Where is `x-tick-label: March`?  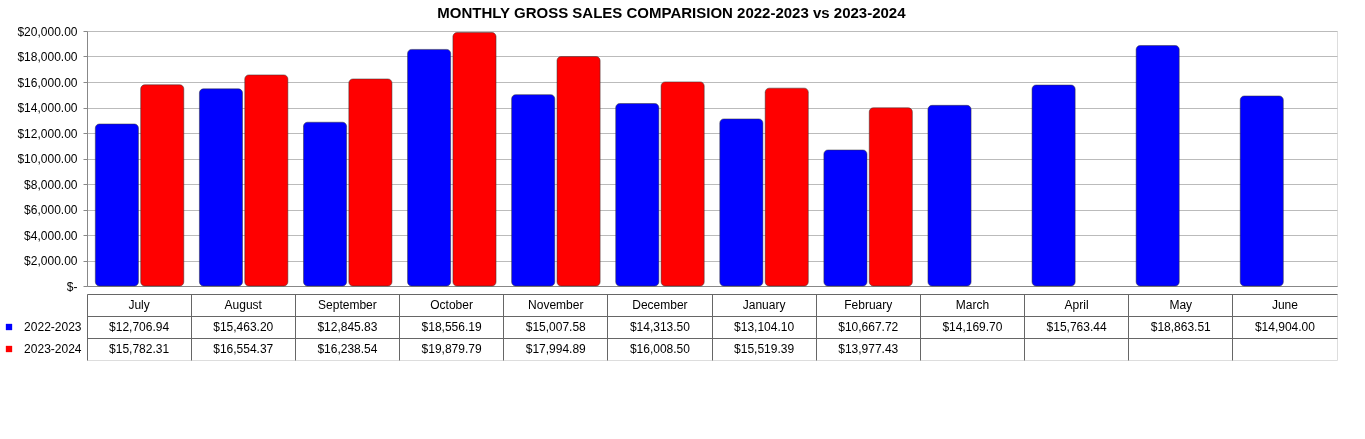 x-tick-label: March is located at coordinates (972, 305).